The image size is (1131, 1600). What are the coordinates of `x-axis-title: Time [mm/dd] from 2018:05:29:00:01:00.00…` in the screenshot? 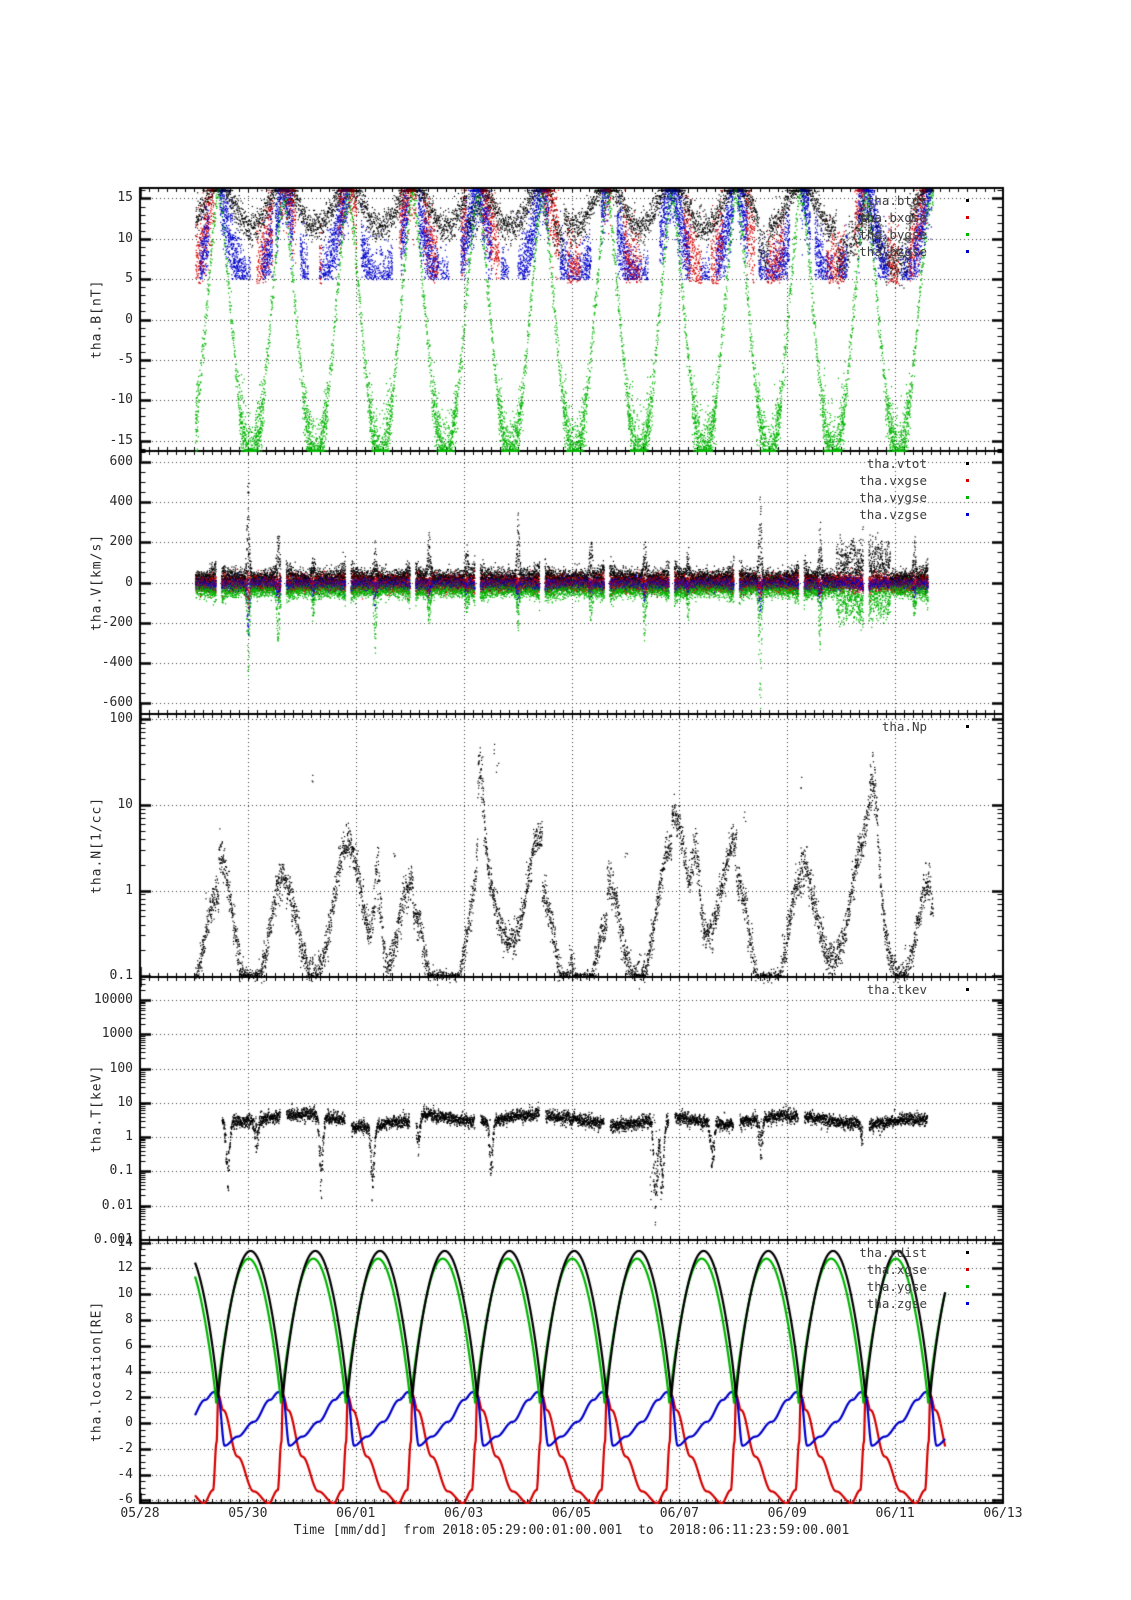 It's located at (571, 1530).